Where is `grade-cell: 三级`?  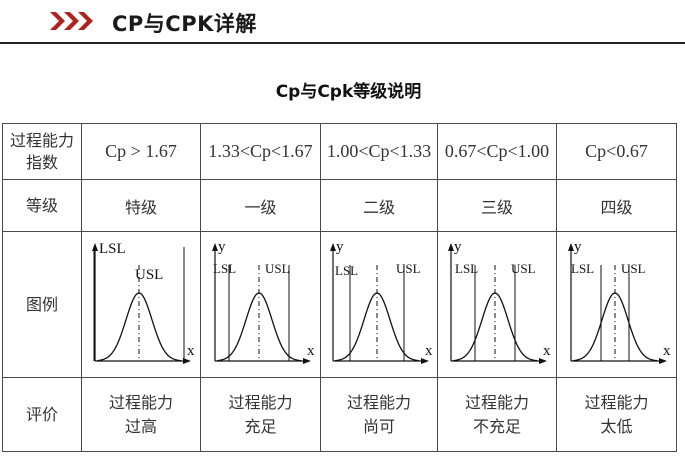
grade-cell: 三级 is located at coordinates (497, 205).